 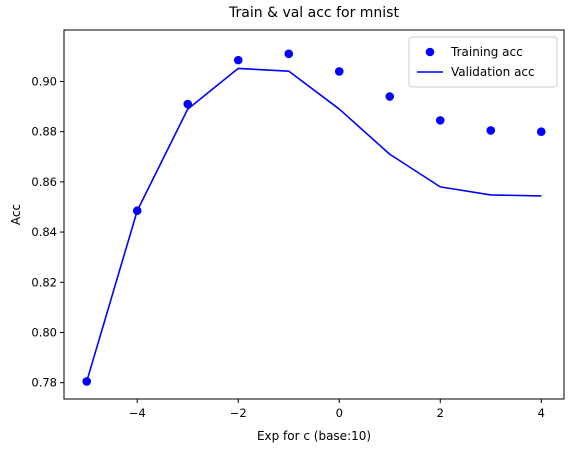 I want to click on x-tick-label: 4, so click(x=541, y=413).